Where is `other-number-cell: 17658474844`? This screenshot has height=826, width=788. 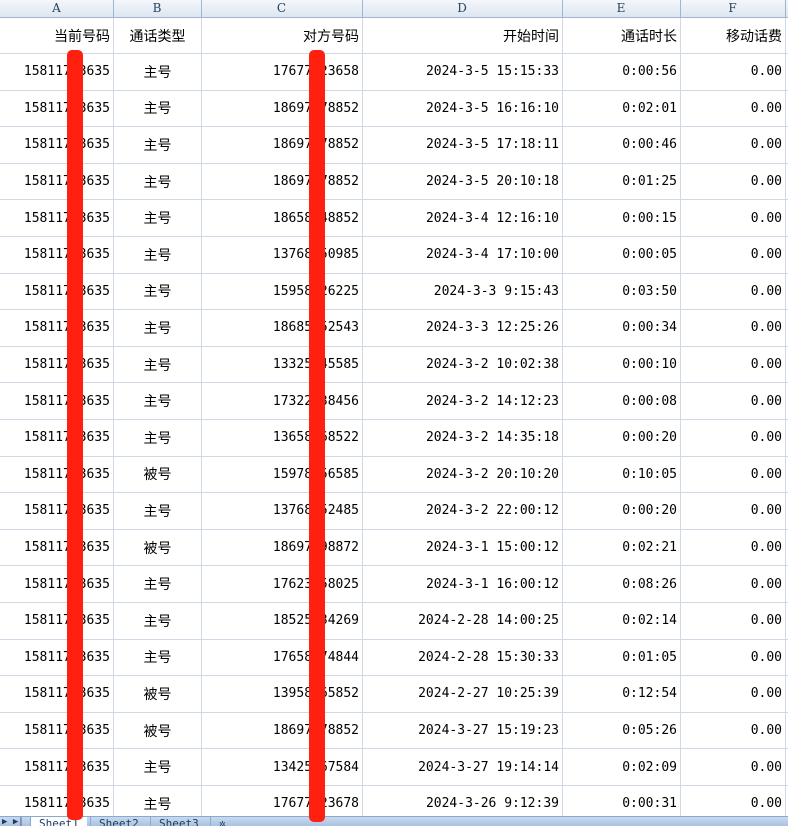
other-number-cell: 17658474844 is located at coordinates (282, 657).